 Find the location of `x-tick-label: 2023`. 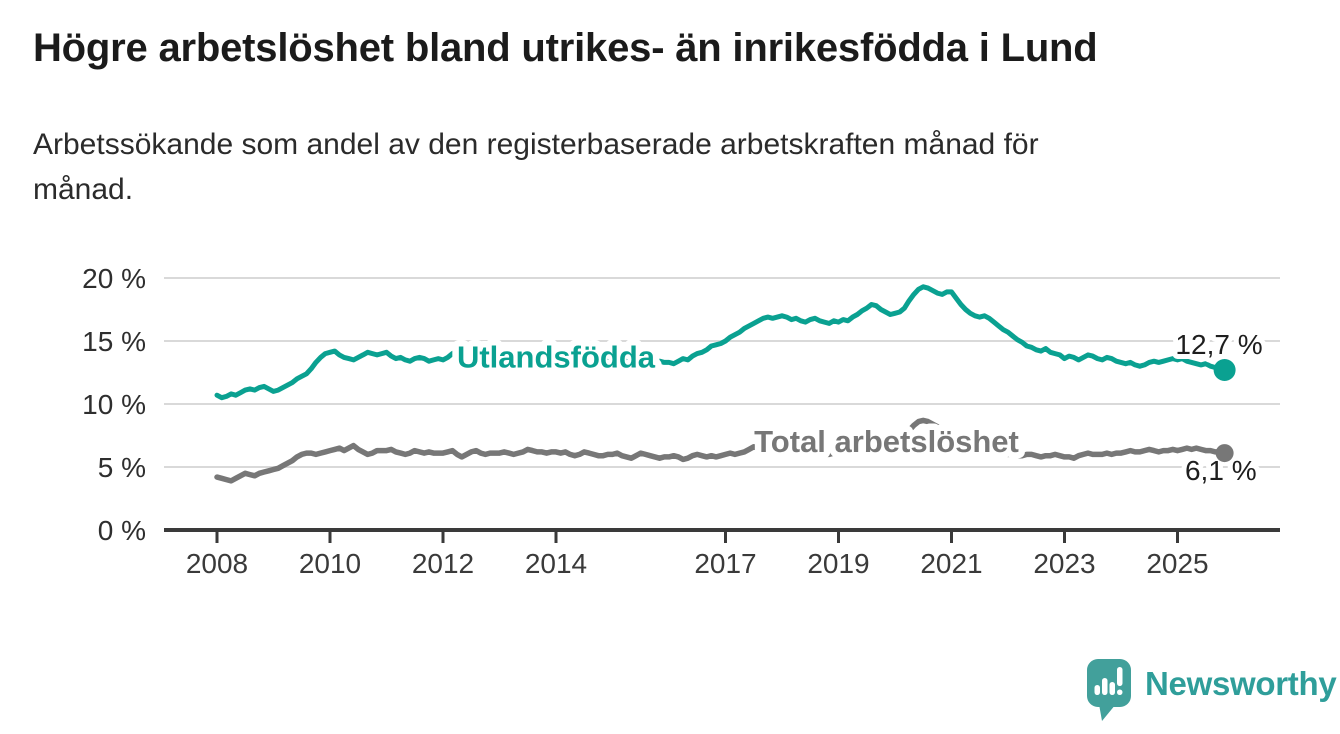

x-tick-label: 2023 is located at coordinates (1064, 563).